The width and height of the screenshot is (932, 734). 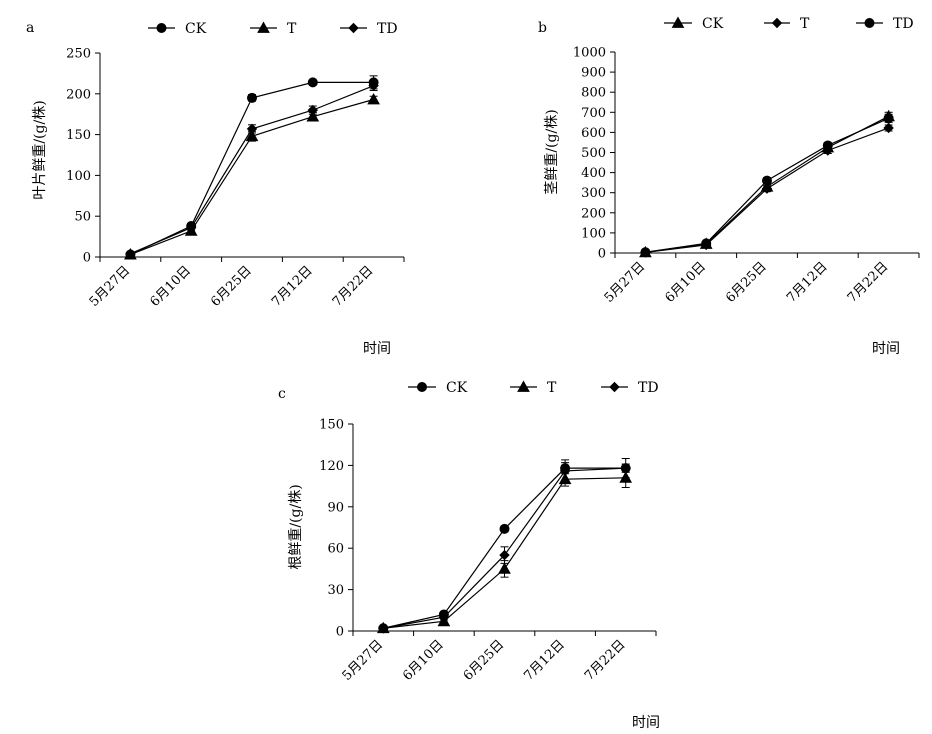 What do you see at coordinates (593, 113) in the screenshot?
I see `y-tick-label: 700` at bounding box center [593, 113].